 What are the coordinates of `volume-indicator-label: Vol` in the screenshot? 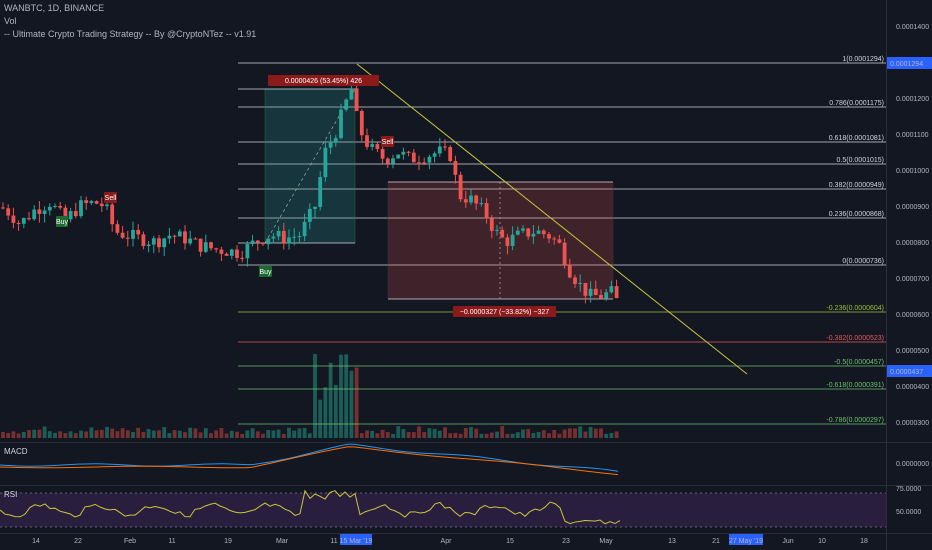 It's located at (10, 21).